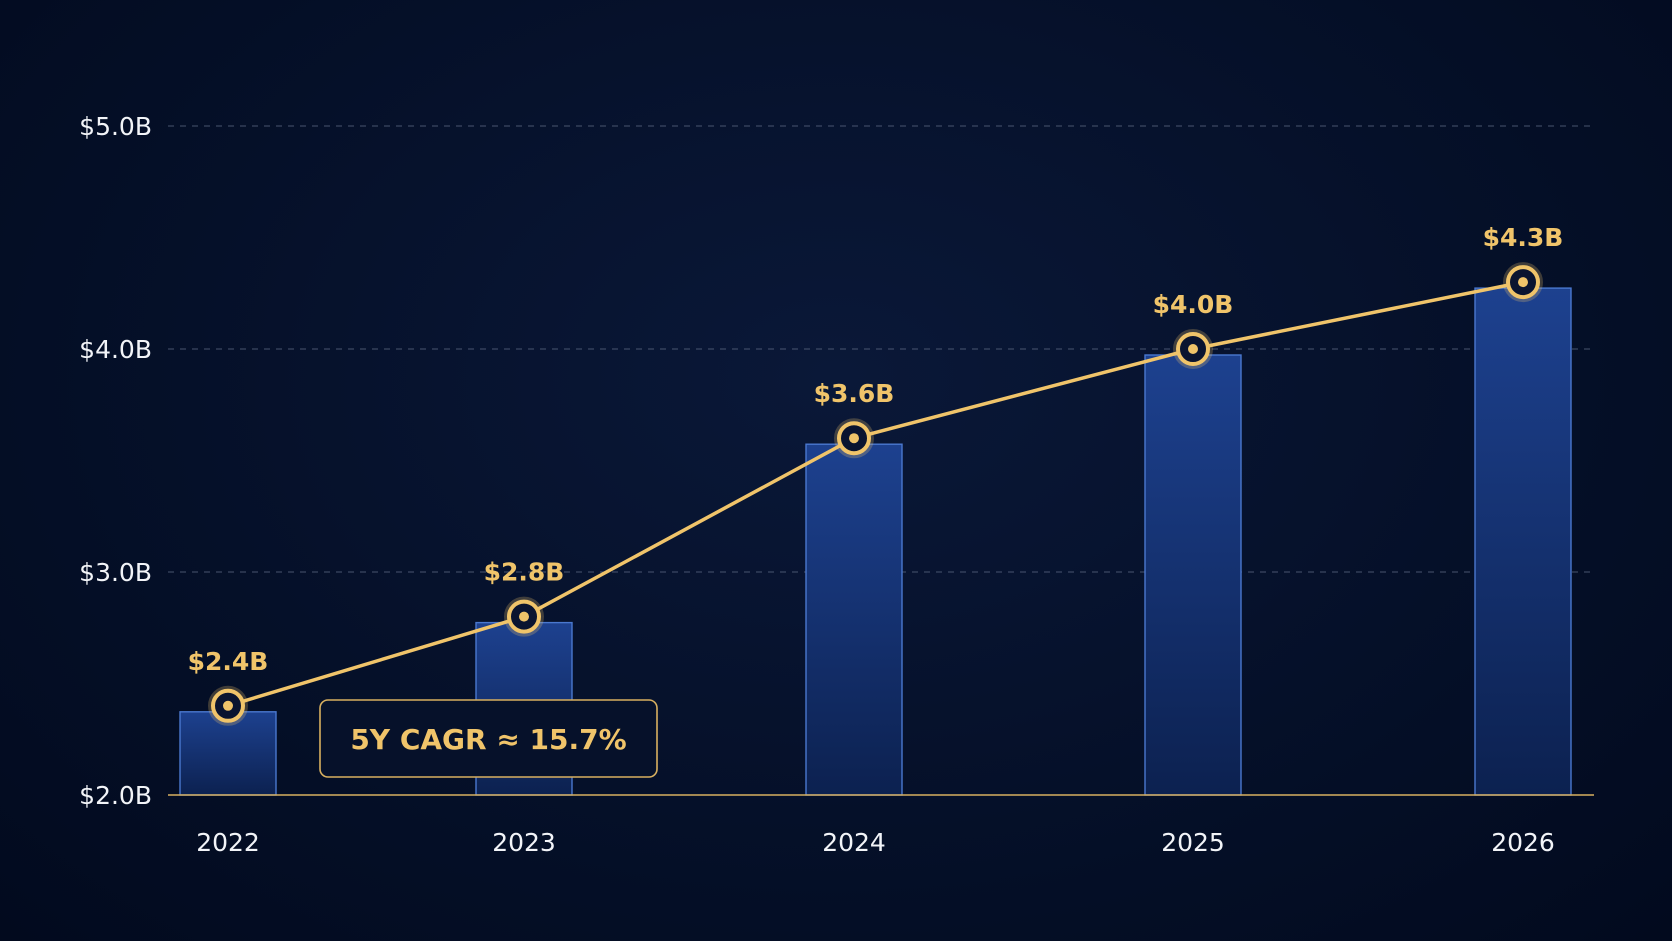  I want to click on point-marker-2022, so click(228, 705).